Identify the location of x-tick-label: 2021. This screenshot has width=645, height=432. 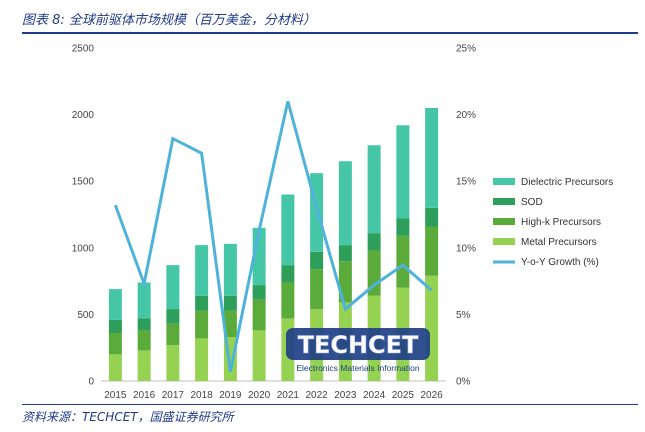
(288, 395).